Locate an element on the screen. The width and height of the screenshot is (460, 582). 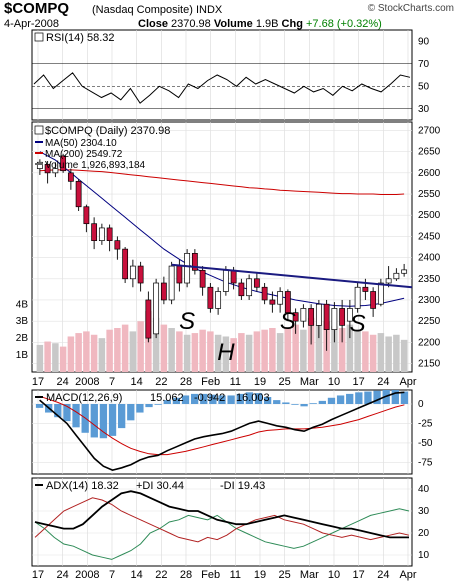
macd-tick-label: -75 is located at coordinates (425, 462).